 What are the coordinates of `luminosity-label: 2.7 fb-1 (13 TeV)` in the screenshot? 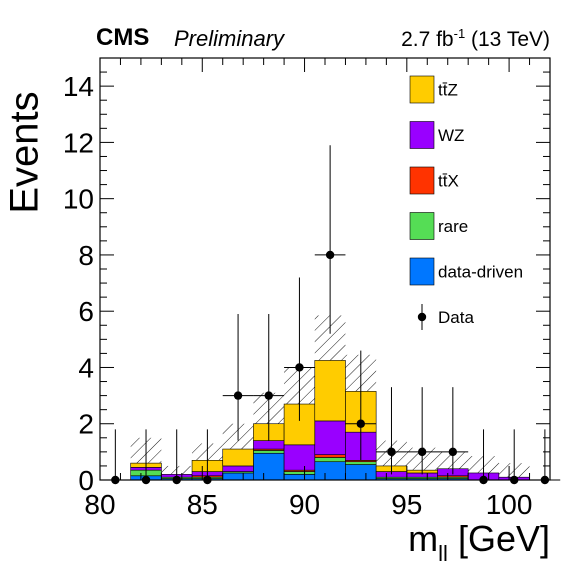 It's located at (475, 39).